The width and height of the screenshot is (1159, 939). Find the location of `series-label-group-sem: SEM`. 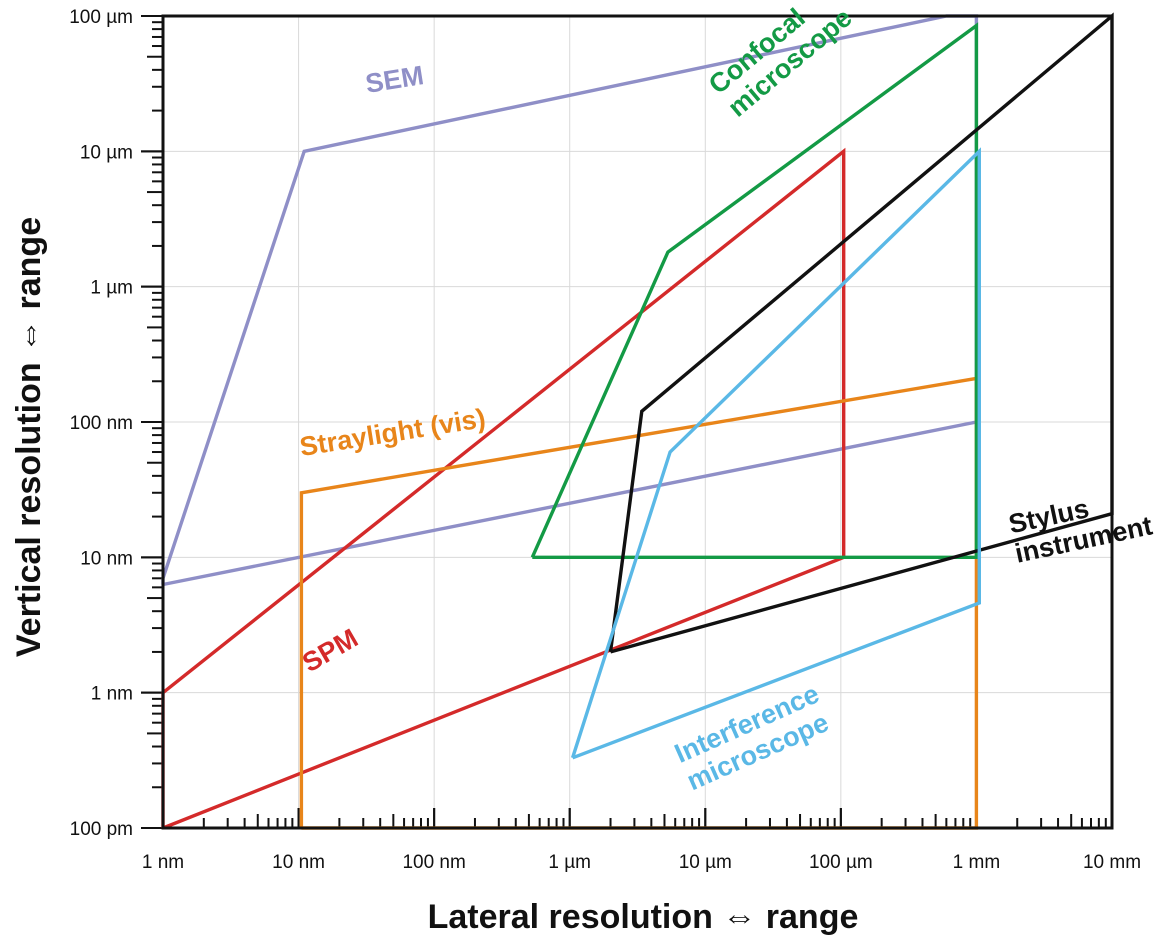

series-label-group-sem: SEM is located at coordinates (394, 79).